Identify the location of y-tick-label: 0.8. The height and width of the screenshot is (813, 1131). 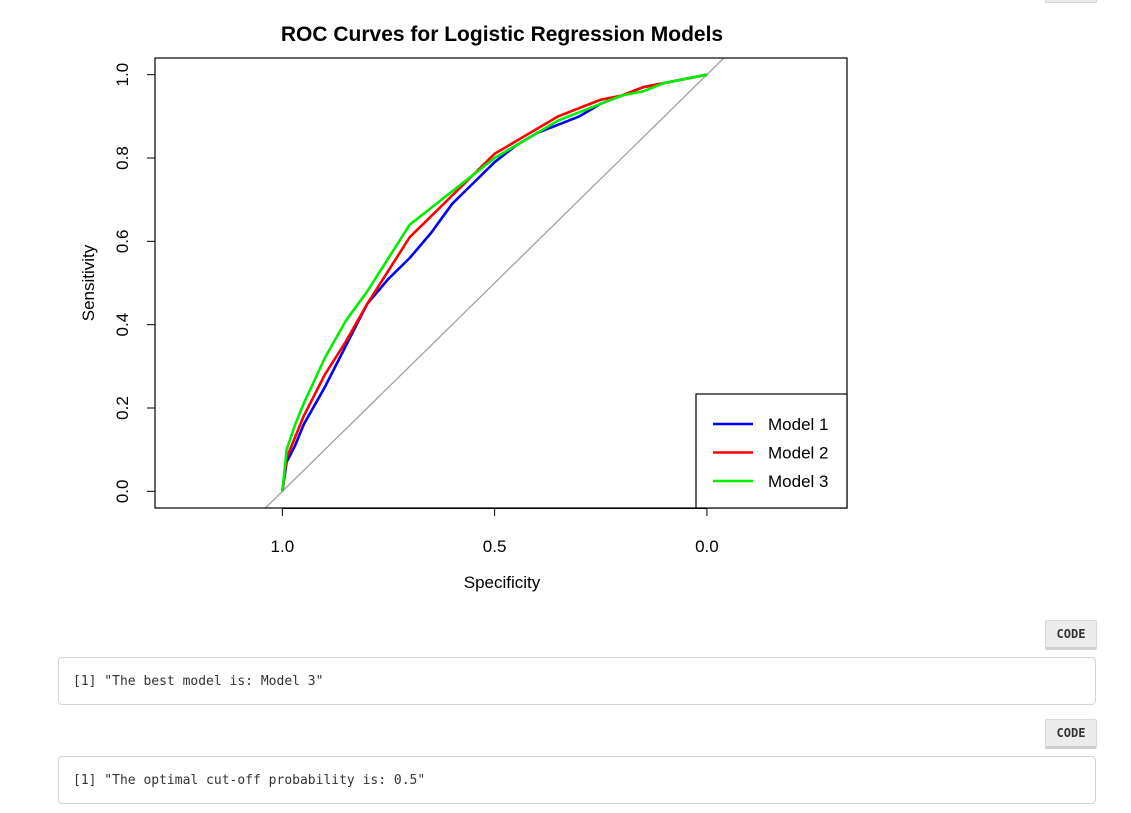
(122, 158).